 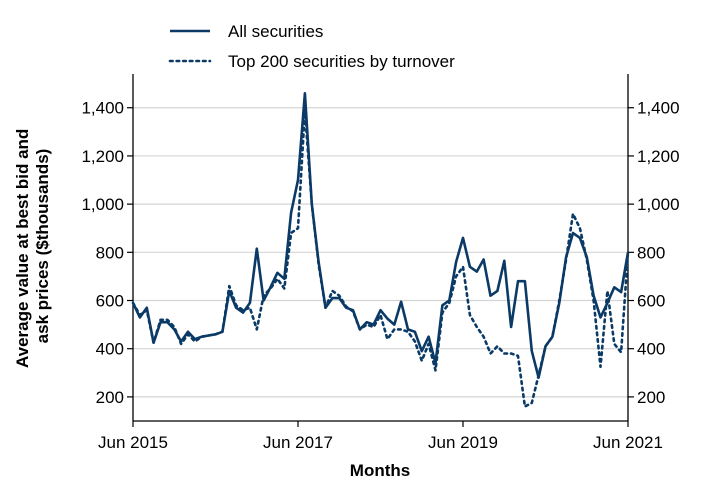 What do you see at coordinates (42, 246) in the screenshot?
I see `y-axis-title-line-2: ask prices ($thousands)` at bounding box center [42, 246].